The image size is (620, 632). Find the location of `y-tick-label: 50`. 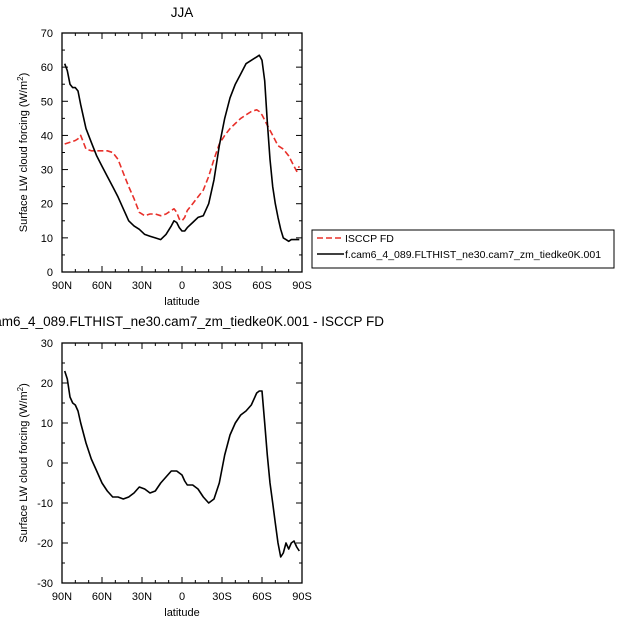

y-tick-label: 50 is located at coordinates (47, 102).